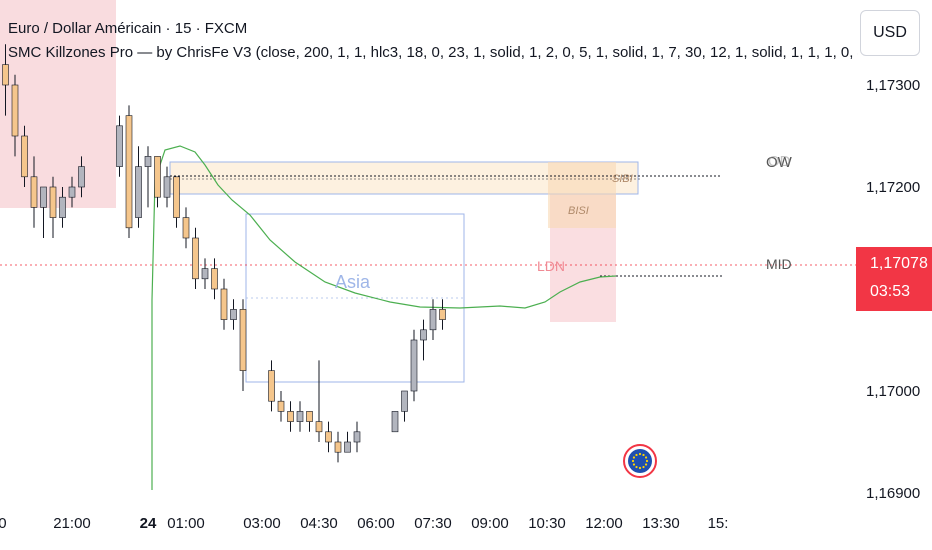 The height and width of the screenshot is (550, 932). What do you see at coordinates (899, 263) in the screenshot?
I see `last-price-value: 1,17078` at bounding box center [899, 263].